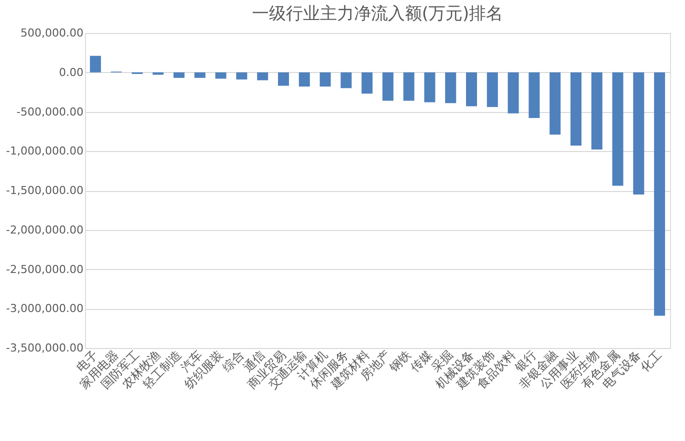  I want to click on y-tick-label: -1,000,000.00, so click(45, 151).